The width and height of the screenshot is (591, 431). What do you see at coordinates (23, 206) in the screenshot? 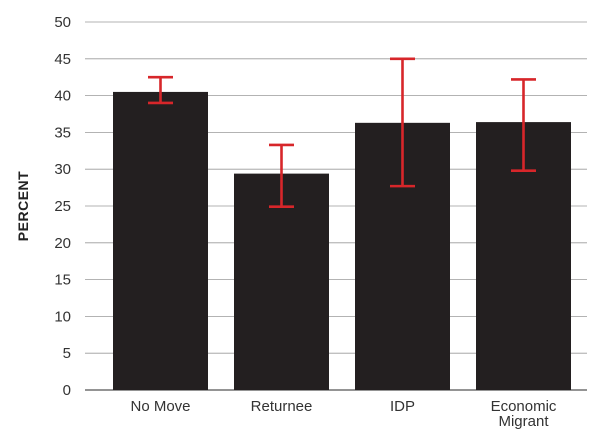
I see `y-axis-title: PERCENT` at bounding box center [23, 206].